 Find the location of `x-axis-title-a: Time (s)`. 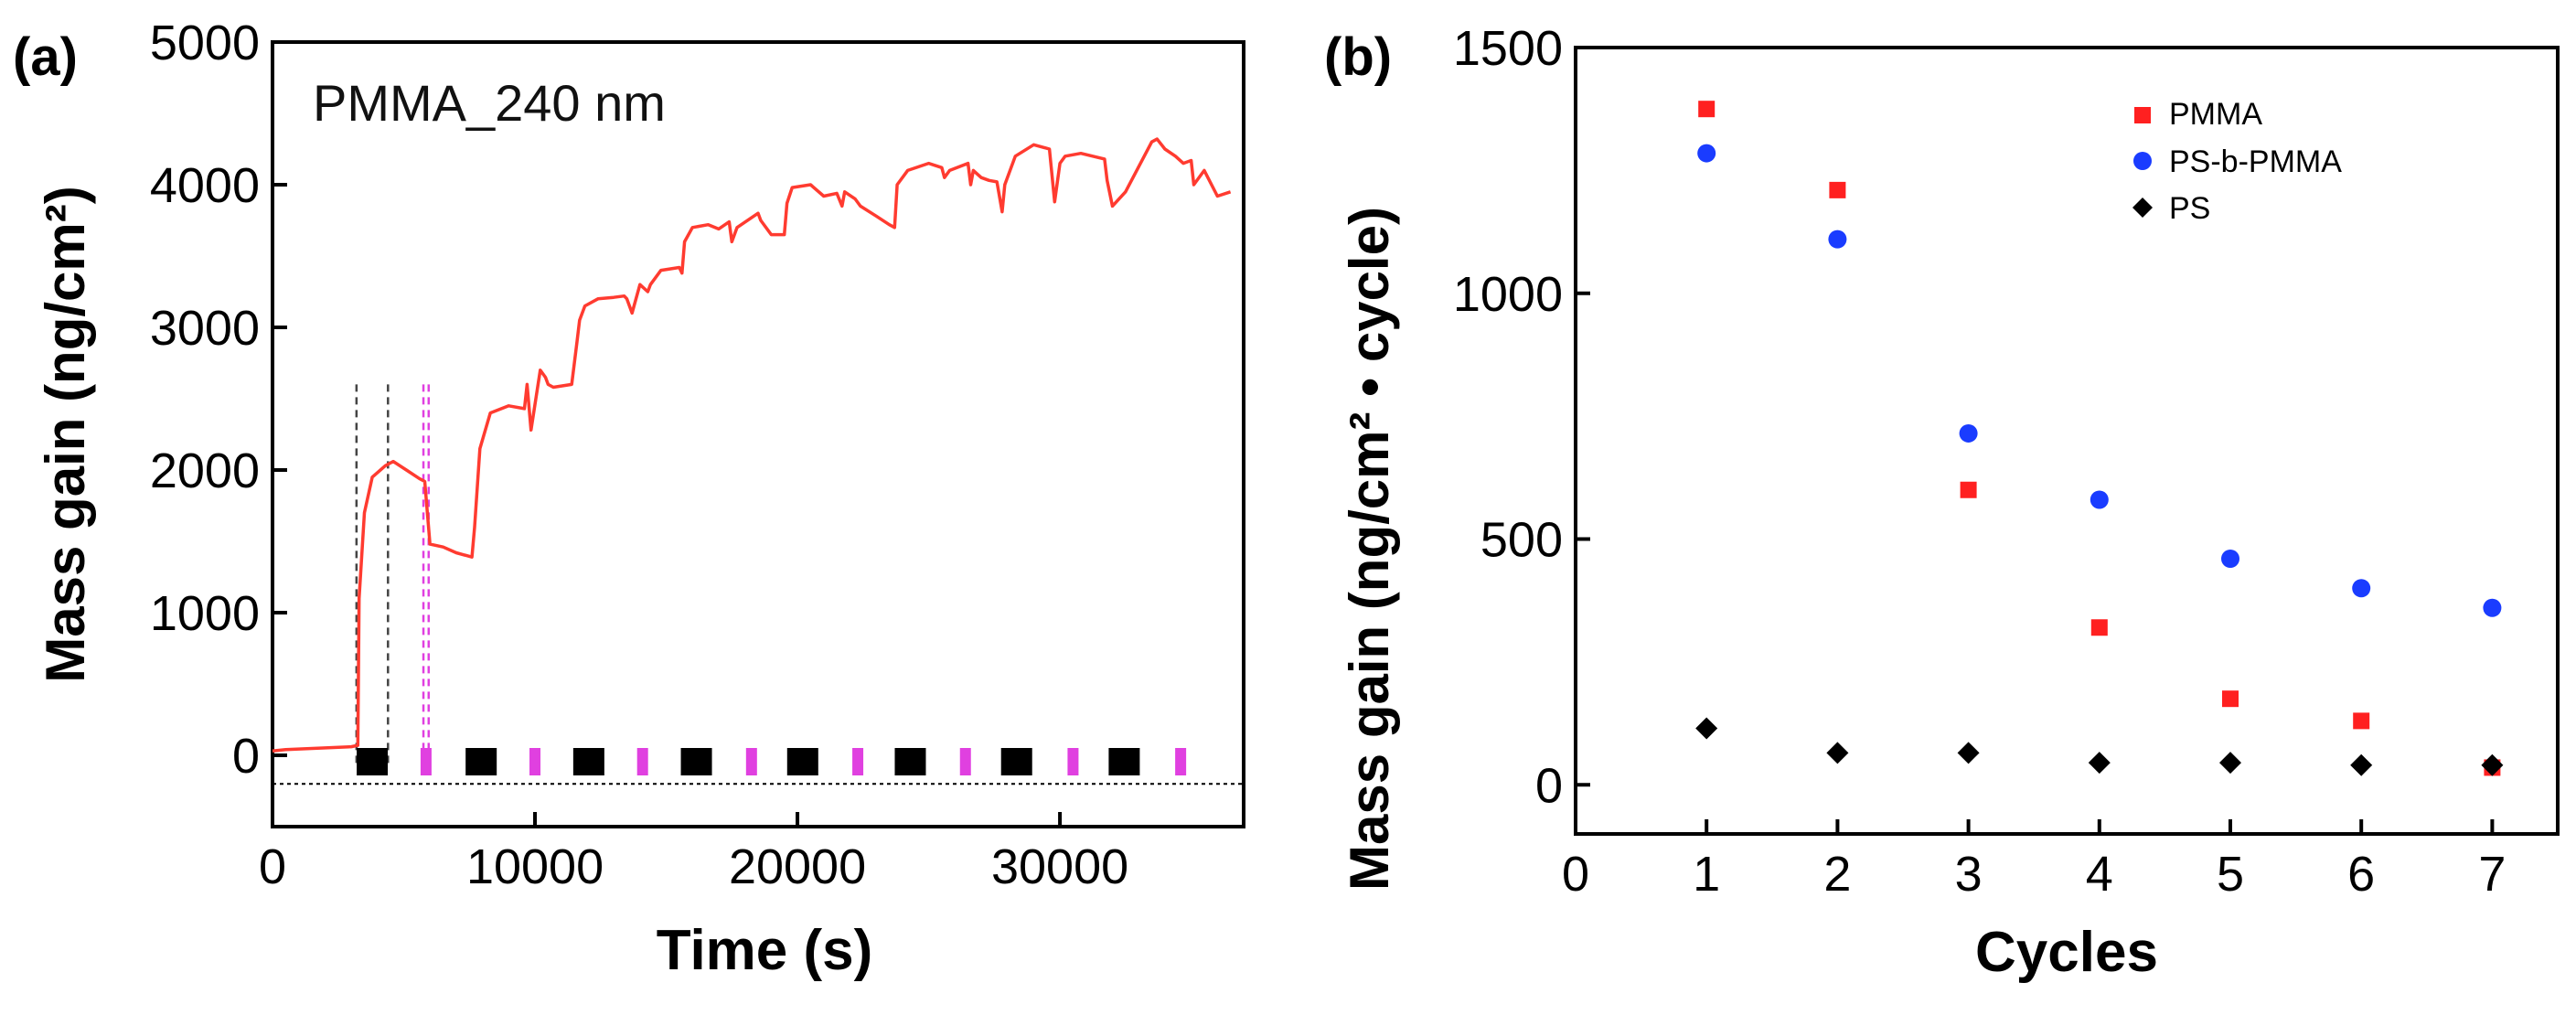

x-axis-title-a: Time (s) is located at coordinates (765, 950).